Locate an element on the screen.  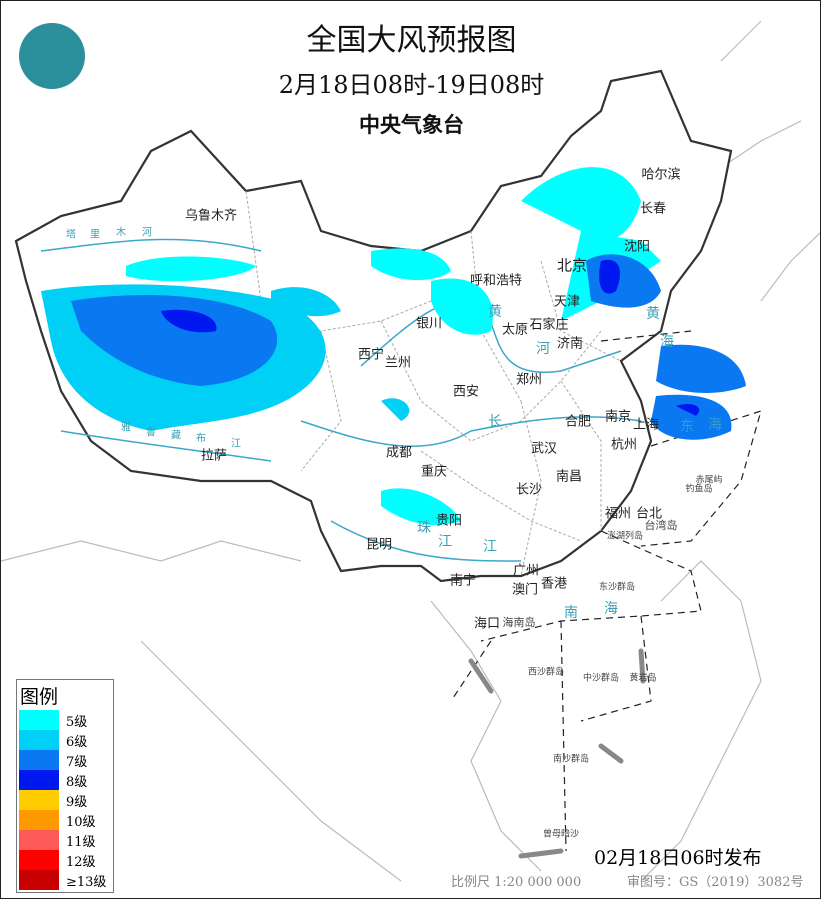
island-label: 南沙群岛 is located at coordinates (571, 759).